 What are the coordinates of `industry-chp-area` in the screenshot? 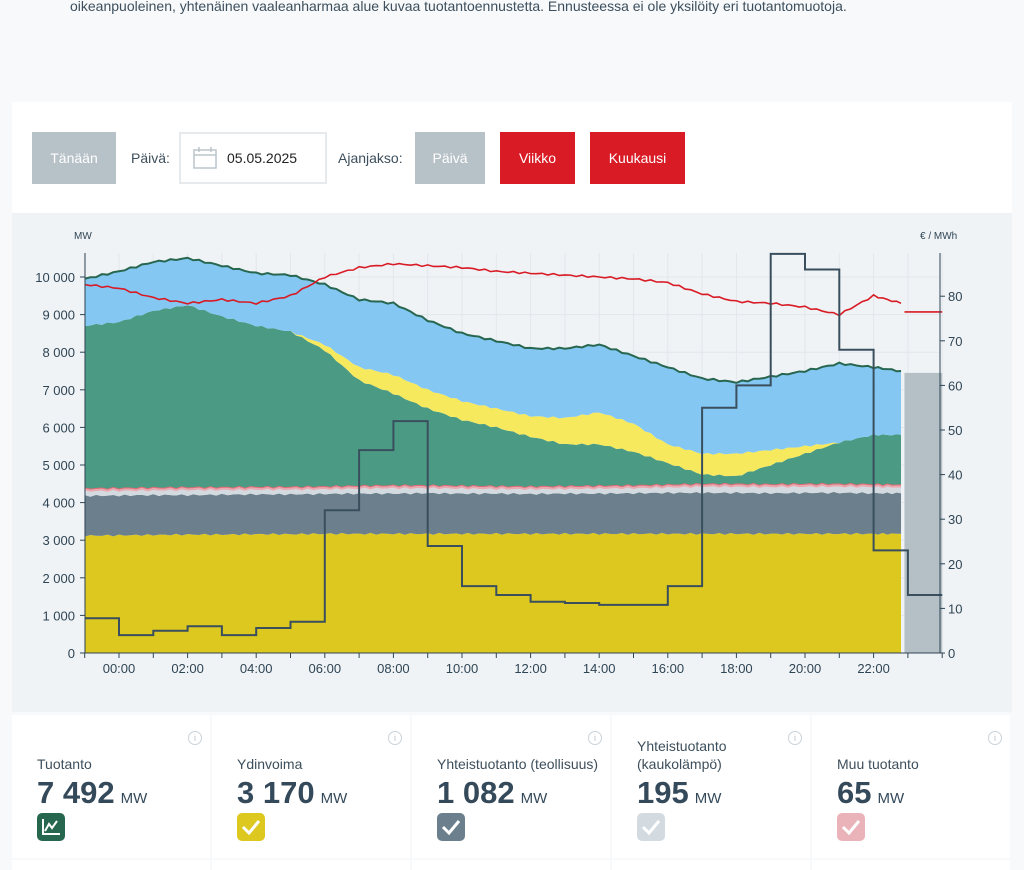 It's located at (493, 514).